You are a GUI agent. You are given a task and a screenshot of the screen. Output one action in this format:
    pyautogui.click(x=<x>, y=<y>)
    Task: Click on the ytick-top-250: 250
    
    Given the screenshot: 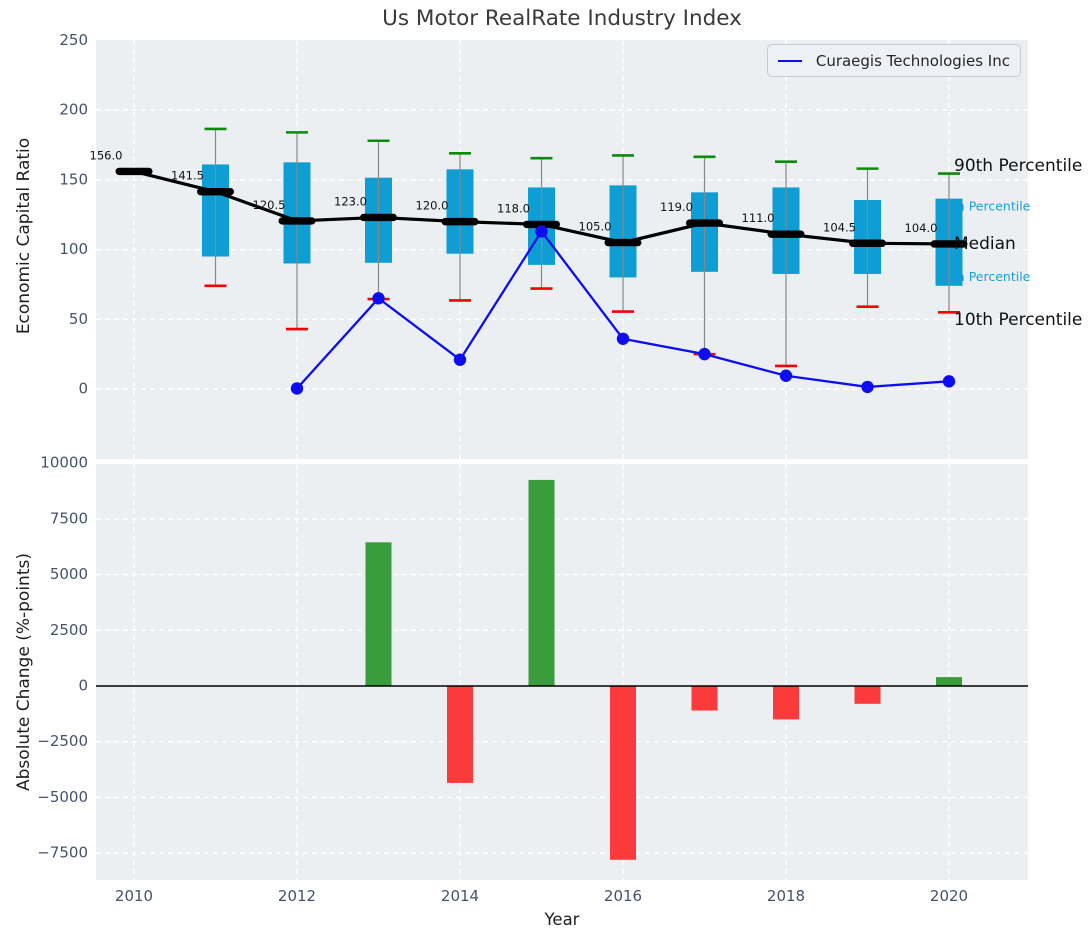 What is the action you would take?
    pyautogui.click(x=73, y=40)
    